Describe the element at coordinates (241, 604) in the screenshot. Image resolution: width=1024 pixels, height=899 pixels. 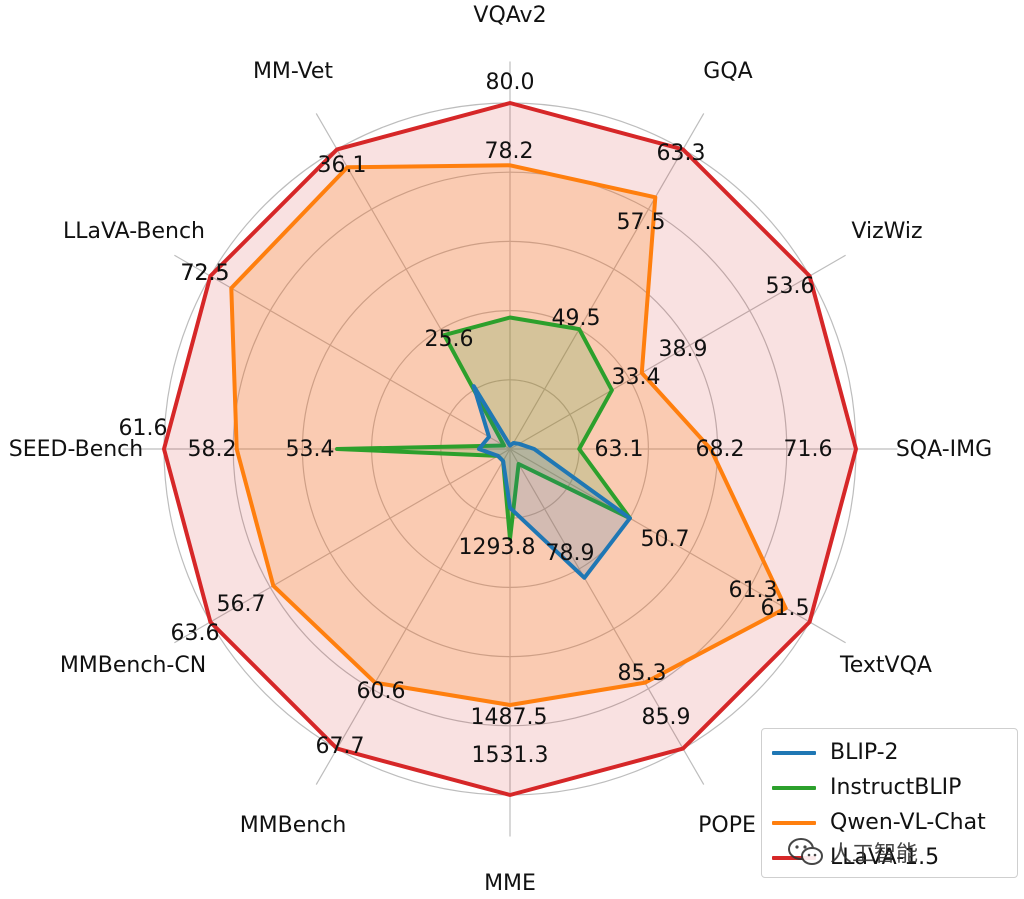
I see `value-label-qwen-8: 56.7` at that location.